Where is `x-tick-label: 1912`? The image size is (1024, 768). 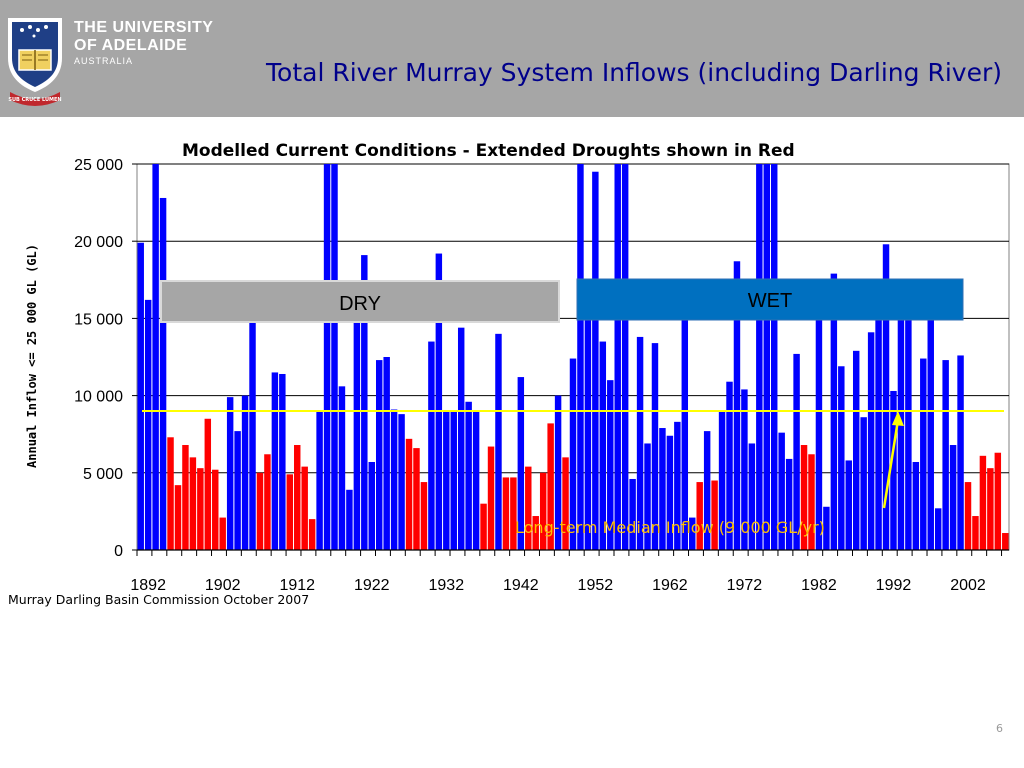
x-tick-label: 1912 is located at coordinates (297, 585).